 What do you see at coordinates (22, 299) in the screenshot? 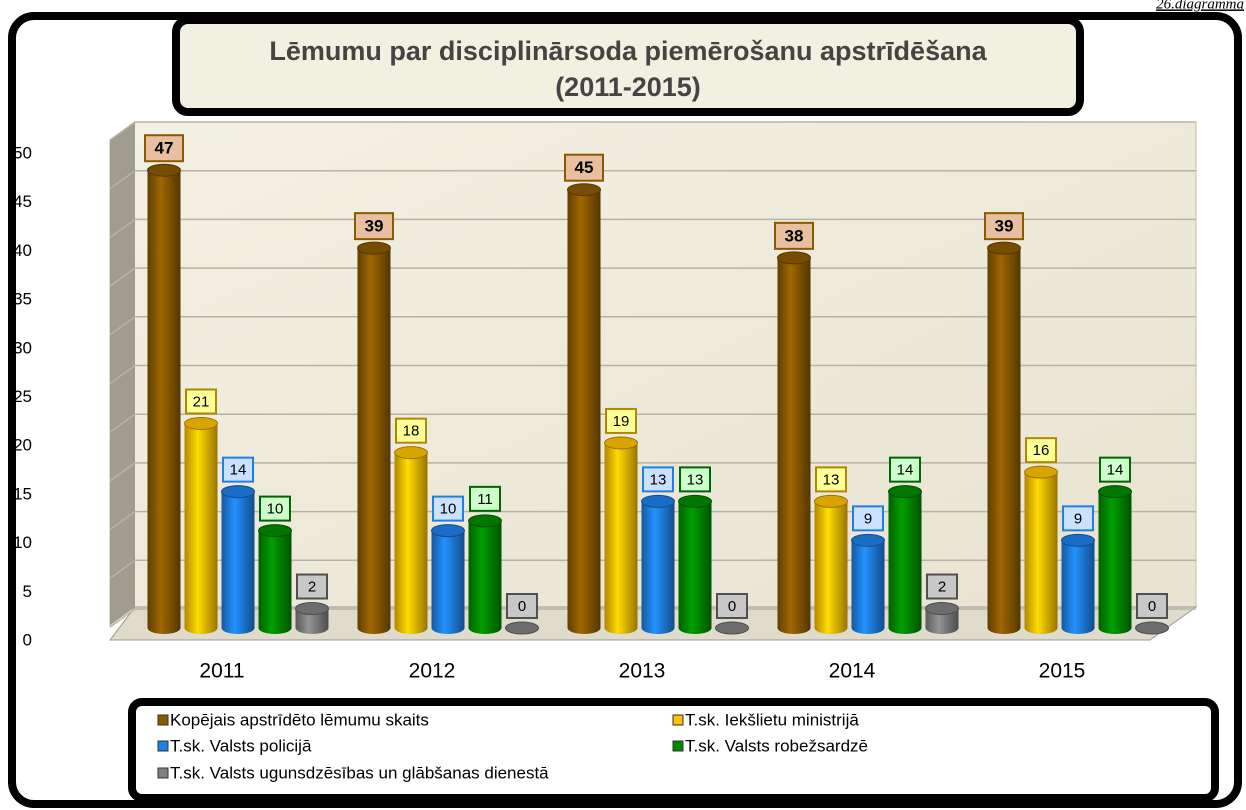
I see `y-tick-label: 35` at bounding box center [22, 299].